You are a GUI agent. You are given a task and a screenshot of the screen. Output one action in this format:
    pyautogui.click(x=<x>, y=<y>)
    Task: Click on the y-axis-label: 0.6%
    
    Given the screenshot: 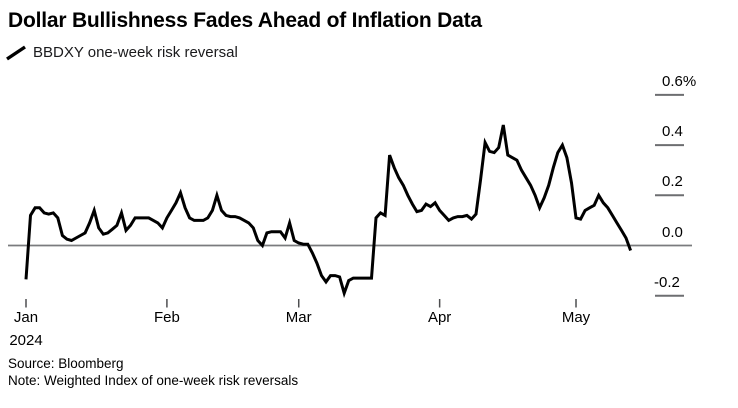 What is the action you would take?
    pyautogui.click(x=679, y=81)
    